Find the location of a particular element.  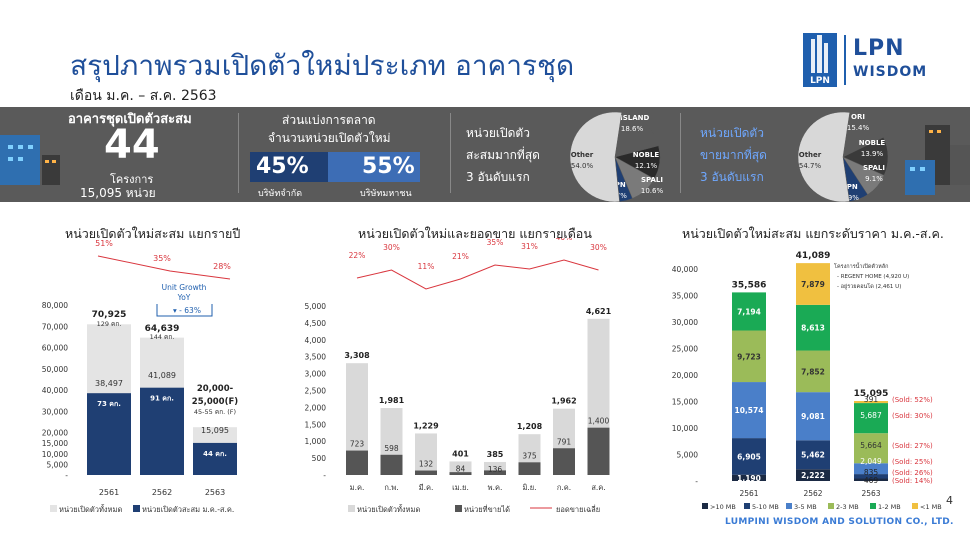

share-title-1: ส่วนแบ่งการตลาด is located at coordinates (329, 120).